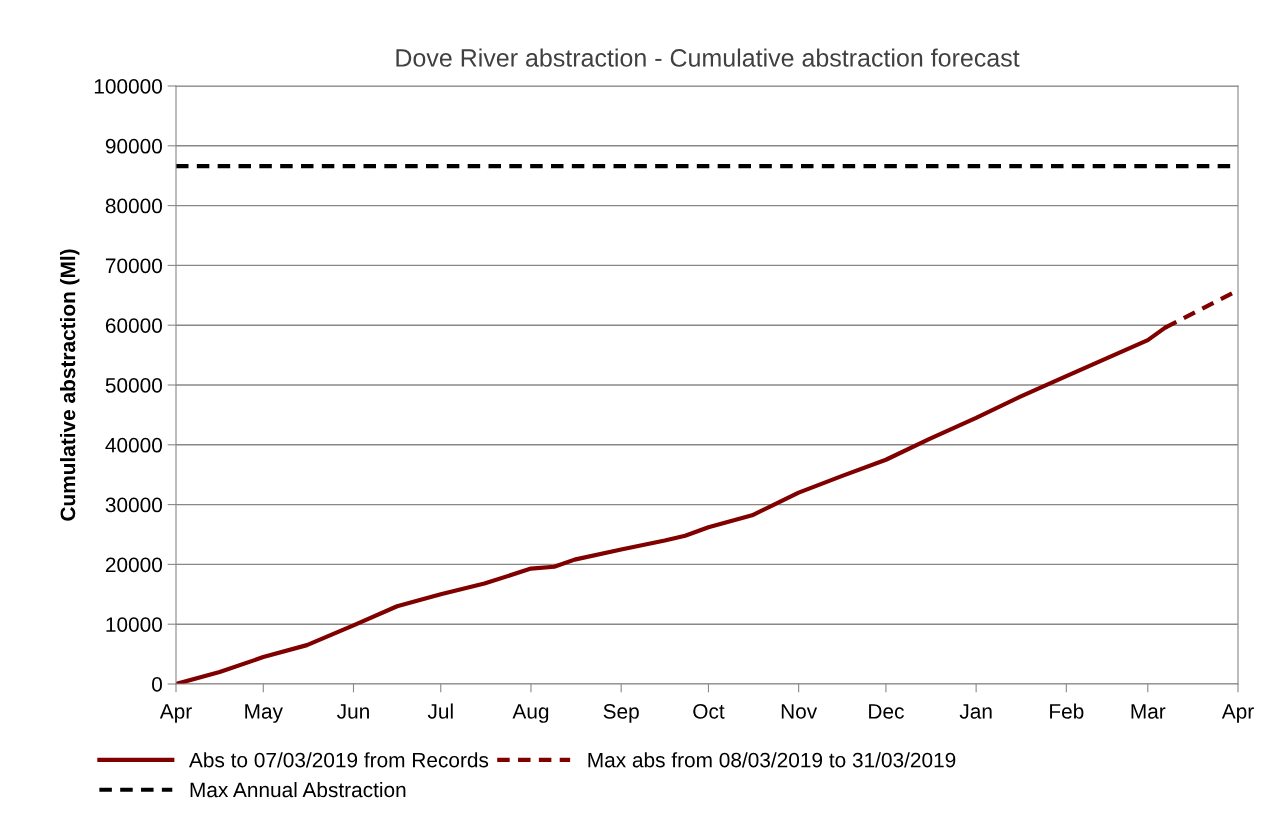 This screenshot has height=835, width=1267. Describe the element at coordinates (128, 86) in the screenshot. I see `y-tick-label: 100000` at that location.